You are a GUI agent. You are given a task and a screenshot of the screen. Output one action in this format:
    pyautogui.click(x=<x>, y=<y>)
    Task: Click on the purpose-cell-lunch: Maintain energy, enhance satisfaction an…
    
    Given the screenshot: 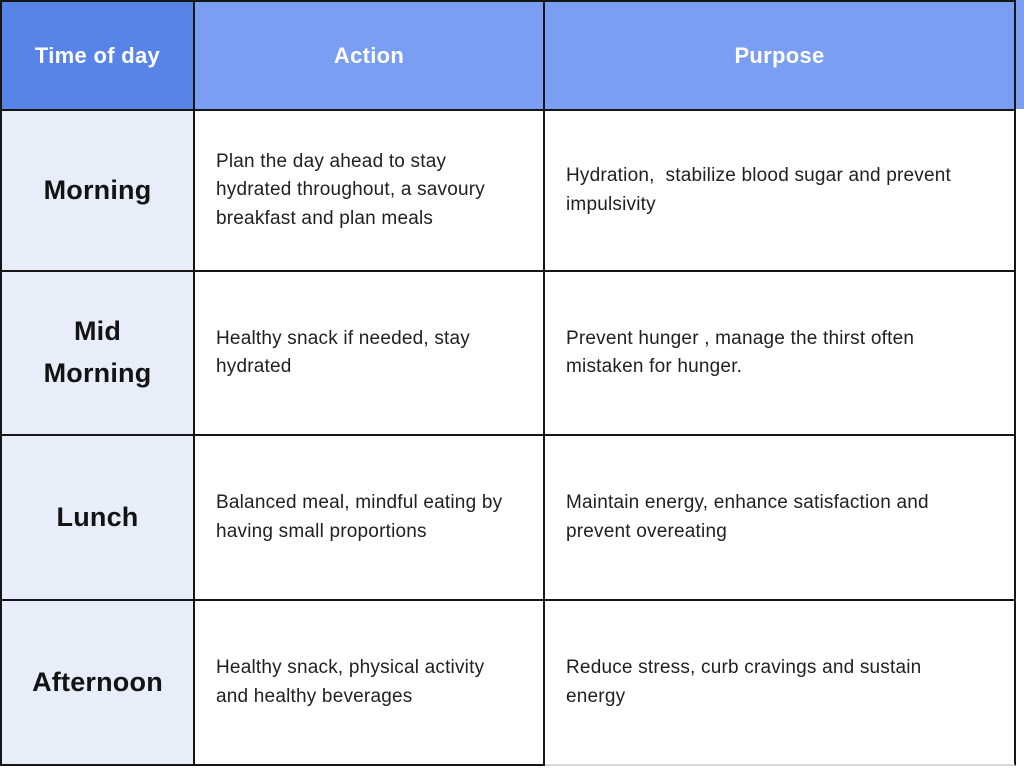 What is the action you would take?
    pyautogui.click(x=780, y=518)
    